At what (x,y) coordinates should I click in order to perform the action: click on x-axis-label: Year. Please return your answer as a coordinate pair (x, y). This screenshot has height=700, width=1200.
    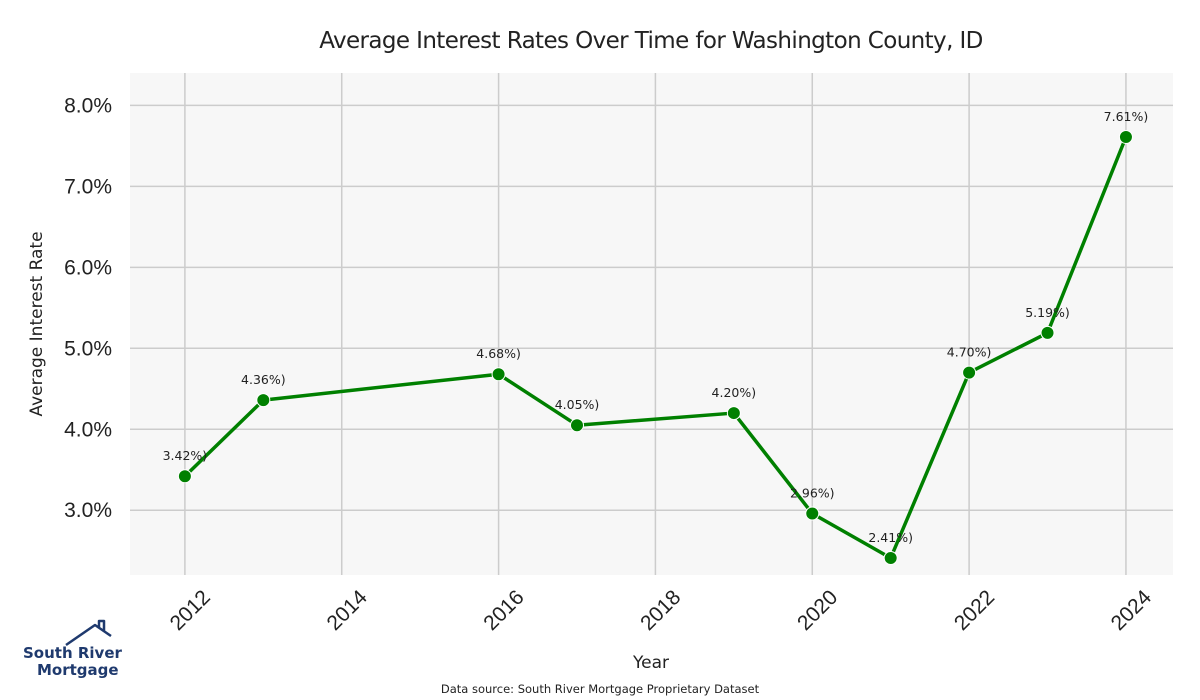
    Looking at the image, I should click on (650, 663).